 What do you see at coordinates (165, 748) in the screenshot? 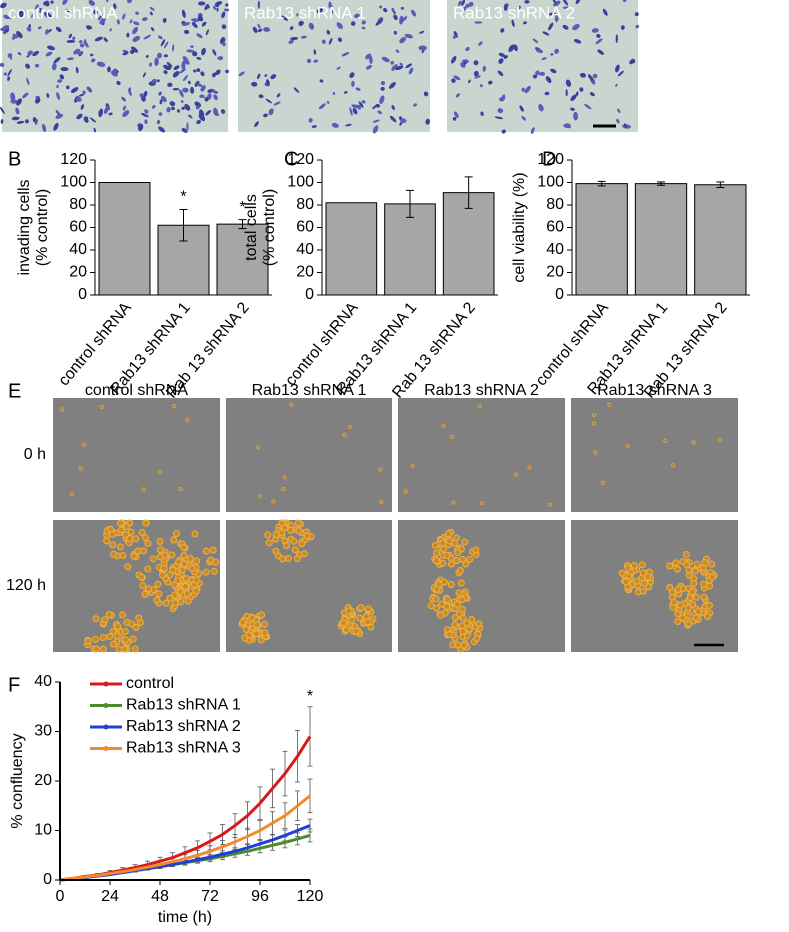
I see `legend-item: Rab13 shRNA 3` at bounding box center [165, 748].